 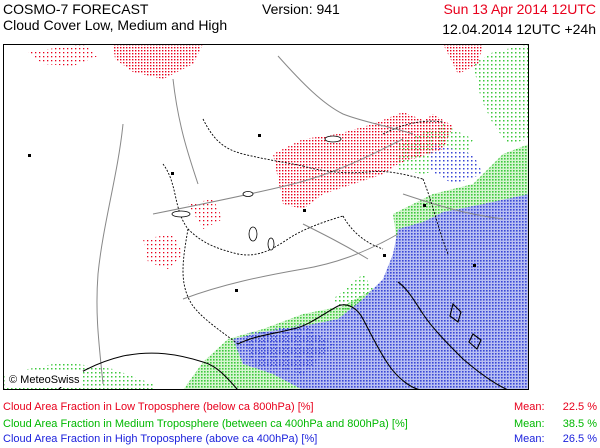 What do you see at coordinates (519, 9) in the screenshot?
I see `valid-date: Sun 13 Apr 2014 12UTC` at bounding box center [519, 9].